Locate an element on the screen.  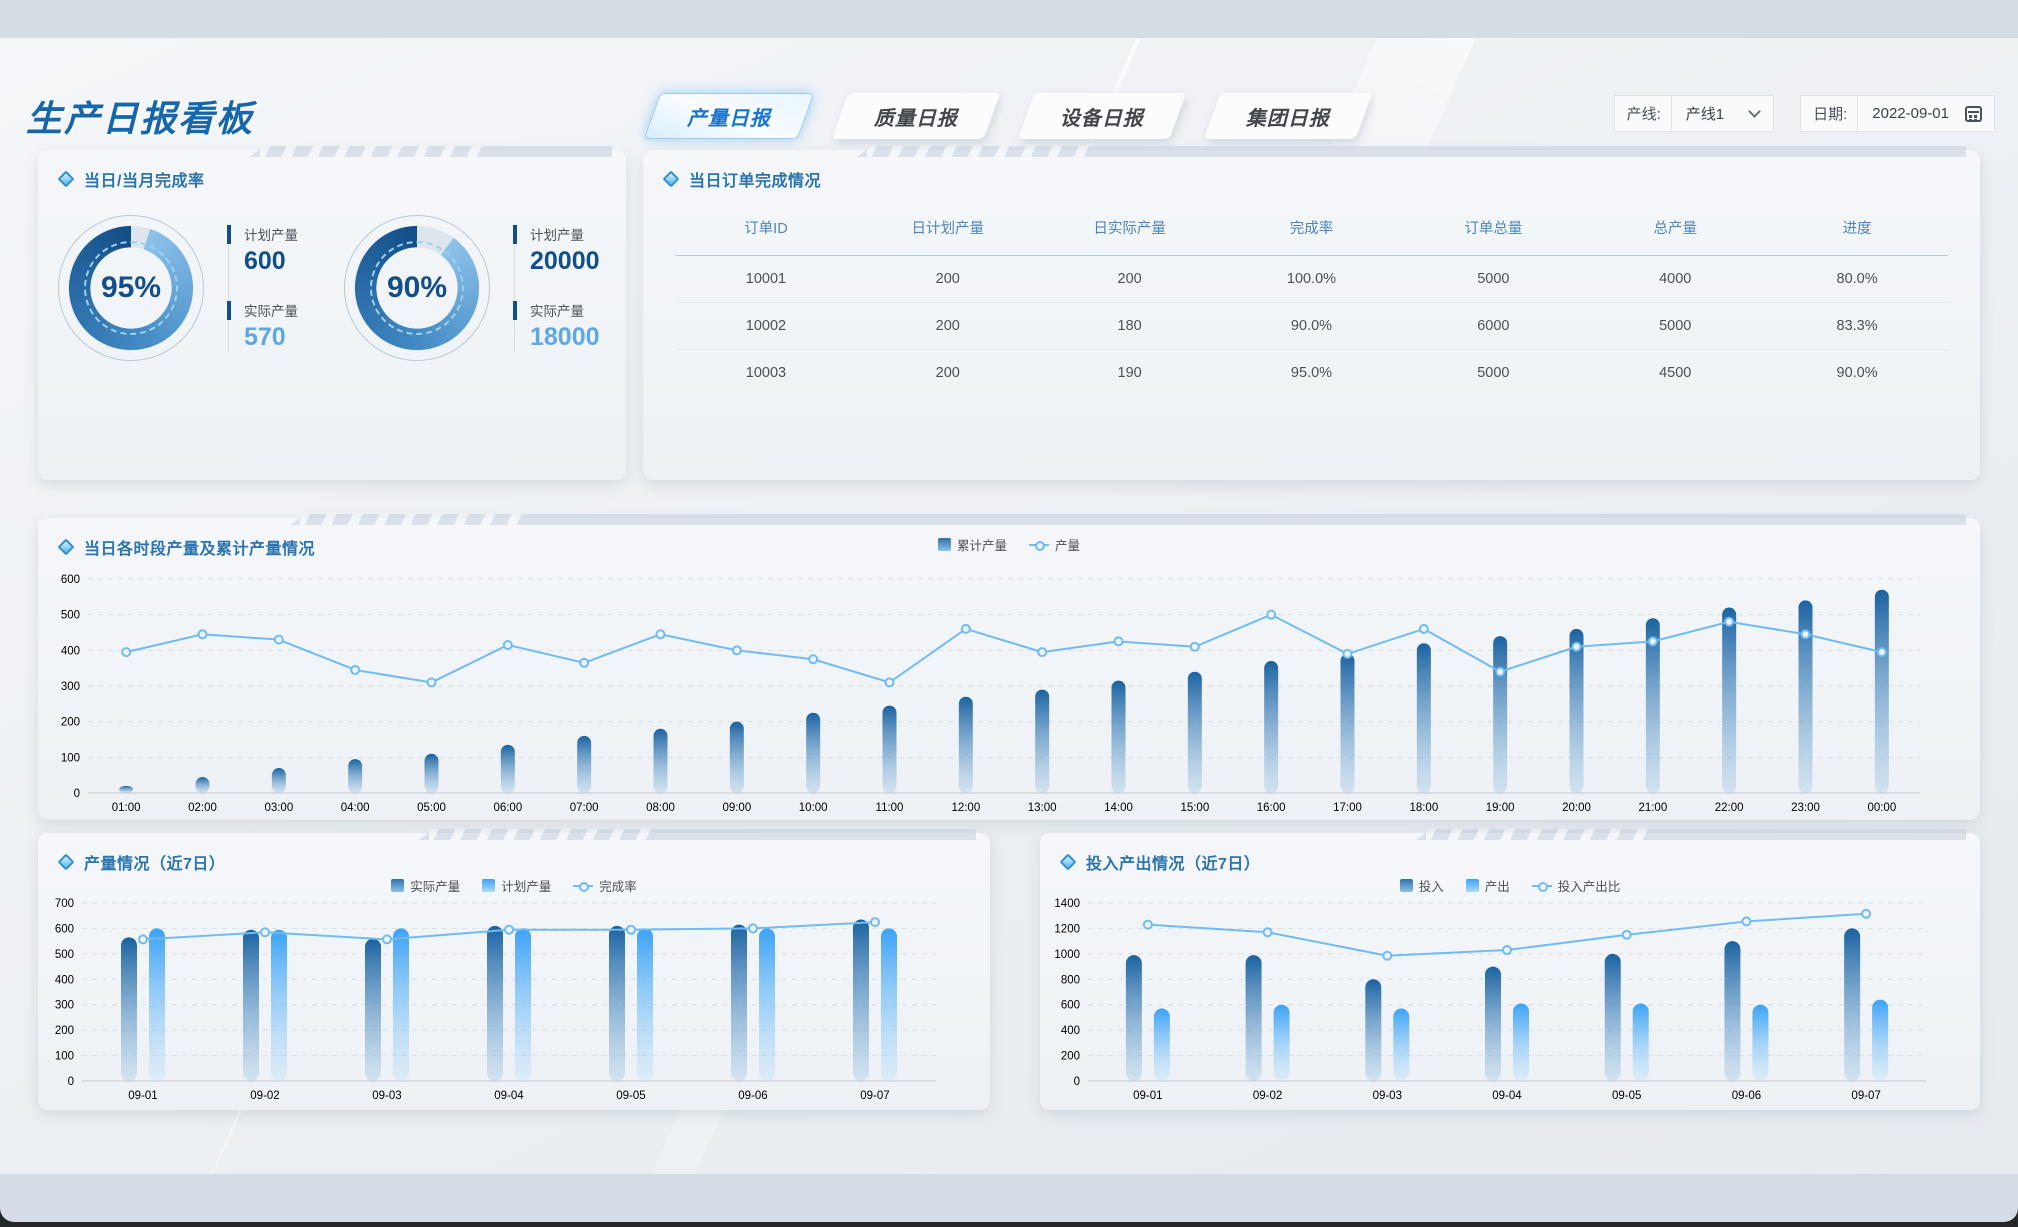
svg-text: 500 is located at coordinates (64, 955).